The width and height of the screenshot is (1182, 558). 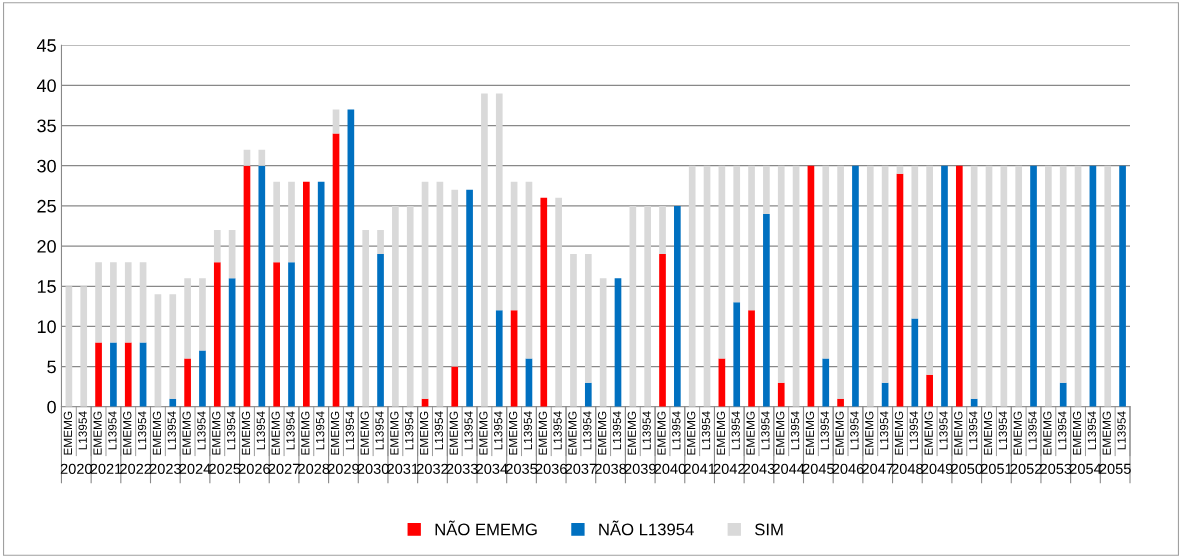 I want to click on text: 2045, so click(x=818, y=468).